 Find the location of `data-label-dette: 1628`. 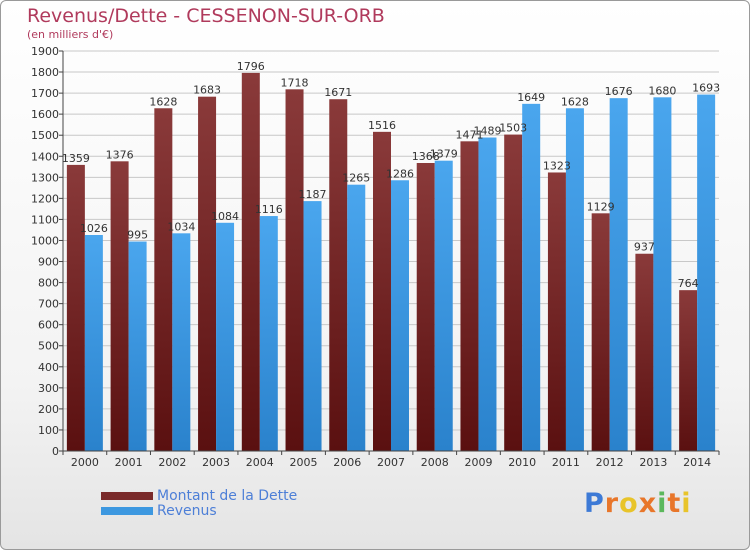

data-label-dette: 1628 is located at coordinates (163, 101).